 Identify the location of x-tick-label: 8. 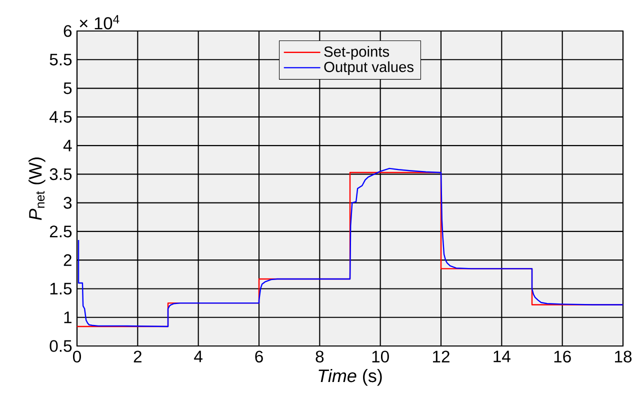
(320, 356).